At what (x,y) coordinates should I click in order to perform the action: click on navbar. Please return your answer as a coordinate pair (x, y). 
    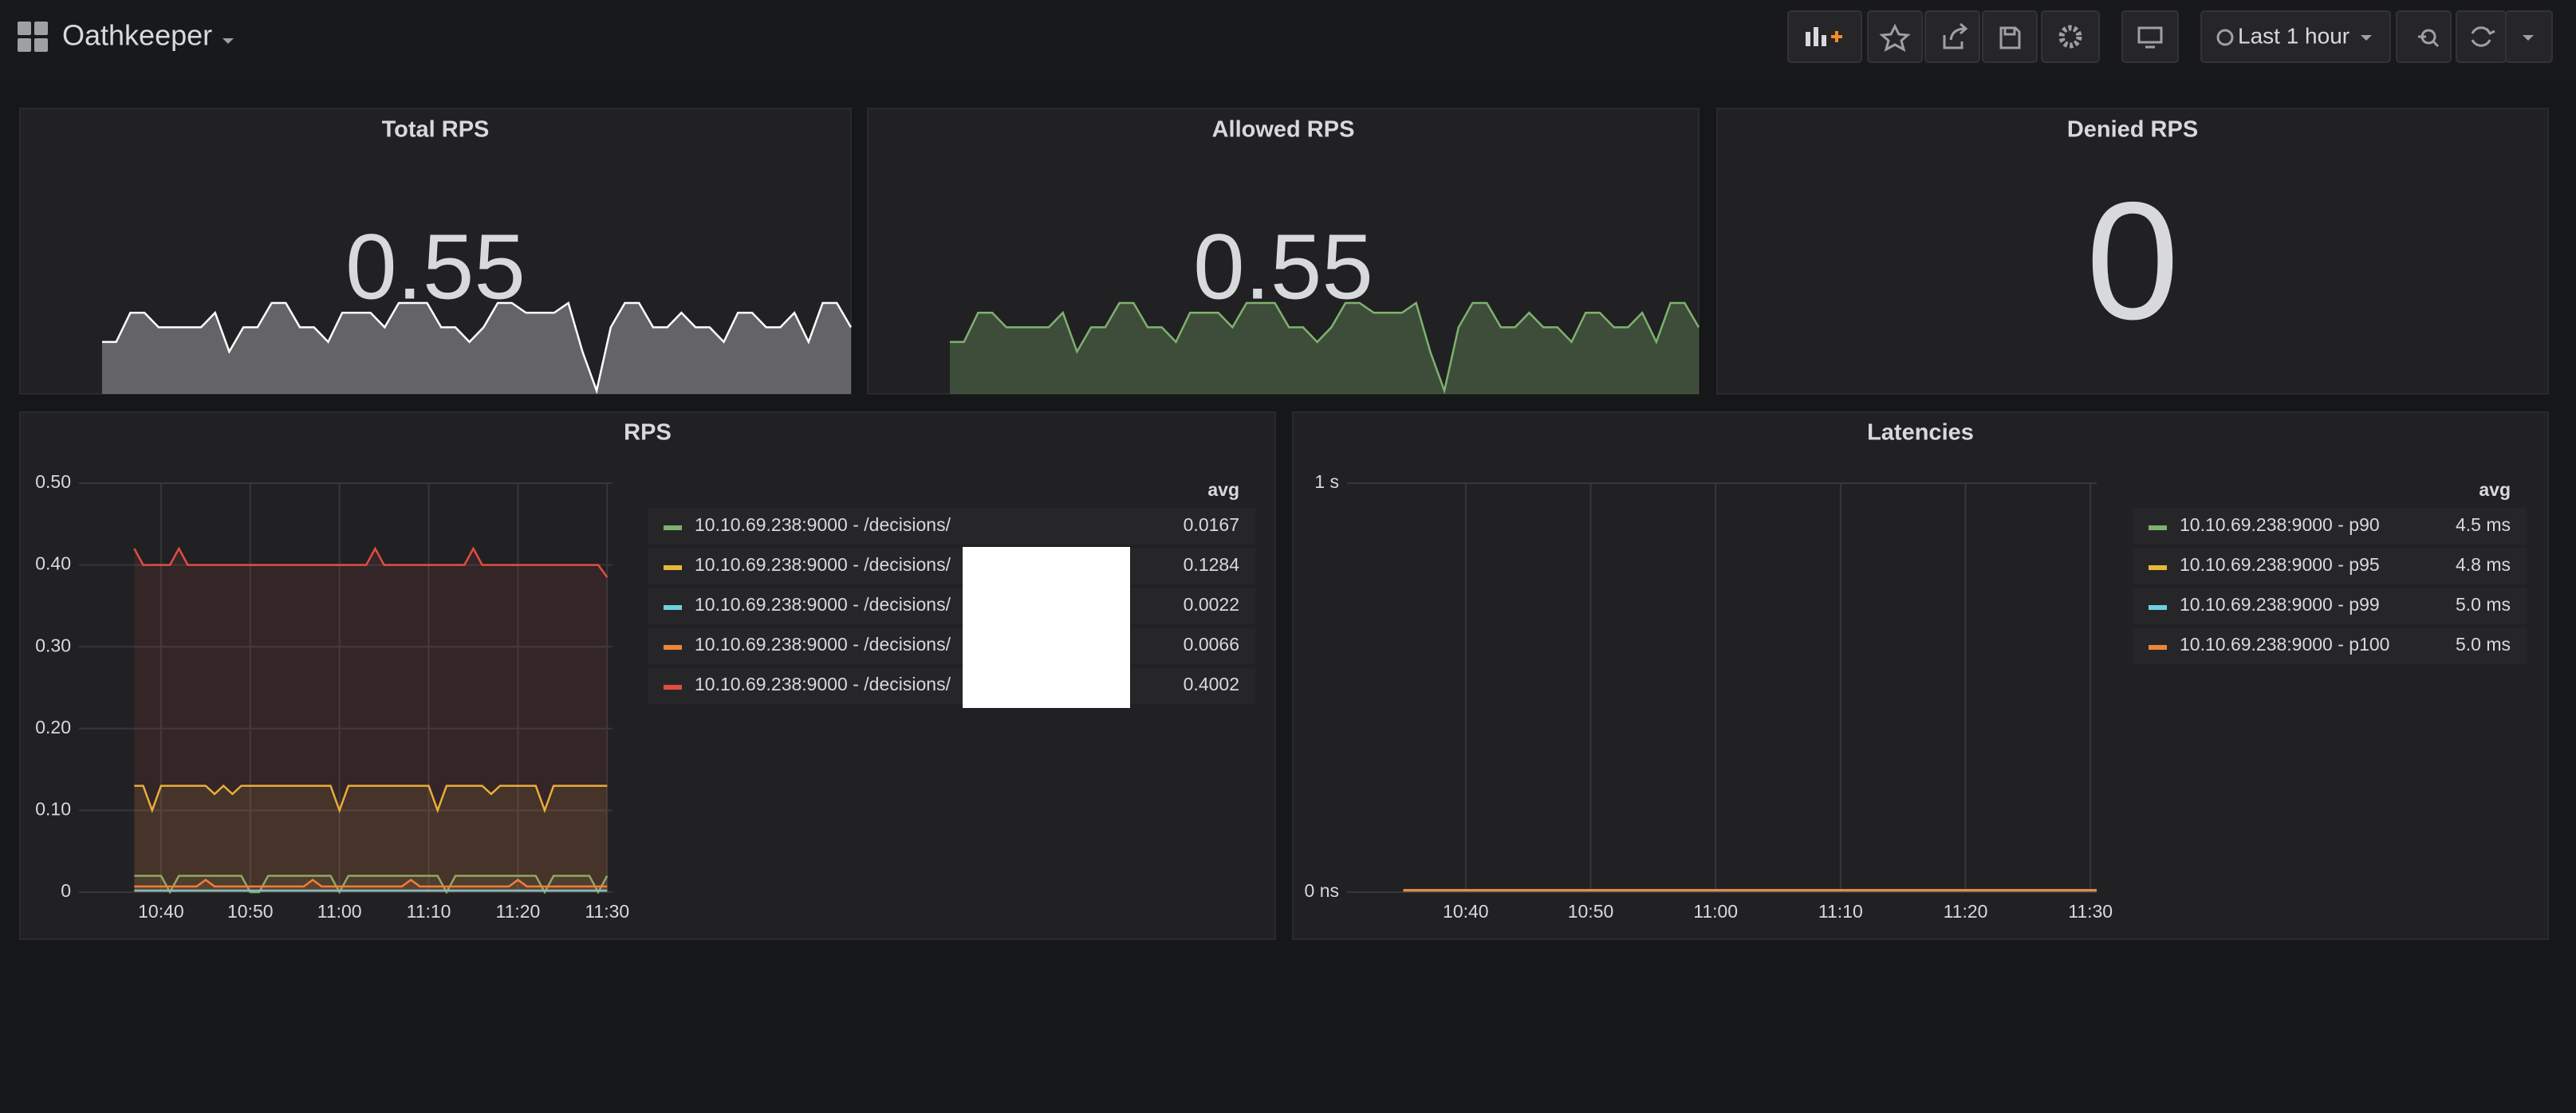
    Looking at the image, I should click on (1288, 40).